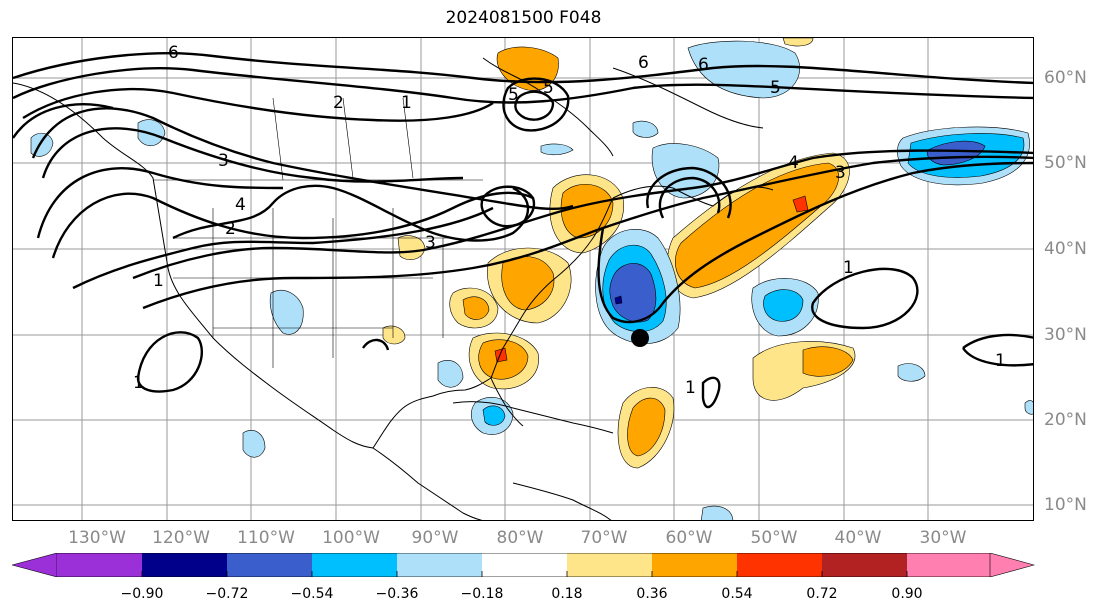 The width and height of the screenshot is (1105, 615). Describe the element at coordinates (227, 594) in the screenshot. I see `colorbar-tick-label: −0.72` at that location.